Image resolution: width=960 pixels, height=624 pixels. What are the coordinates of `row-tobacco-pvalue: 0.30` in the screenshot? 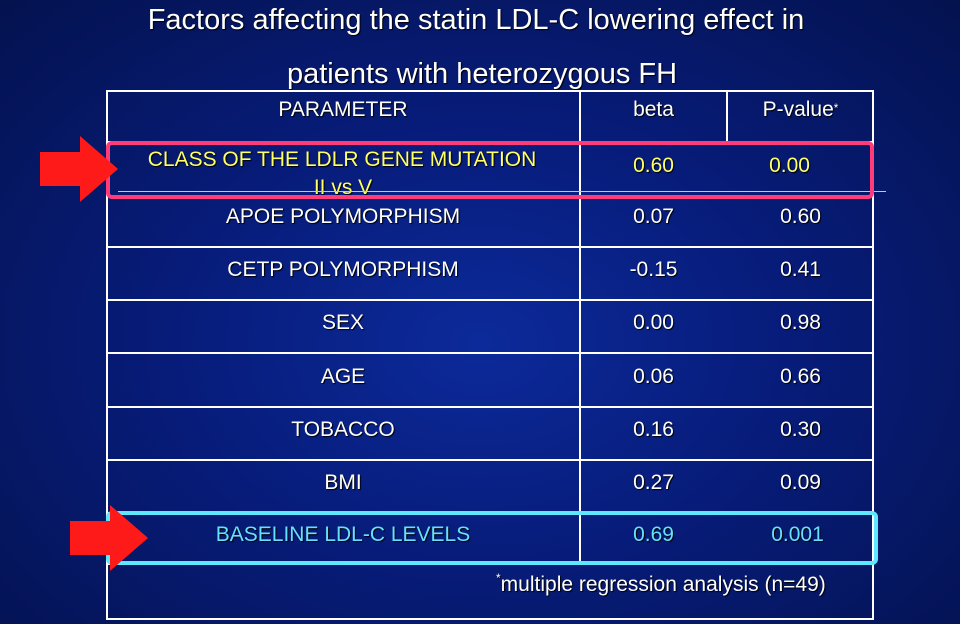 It's located at (800, 429).